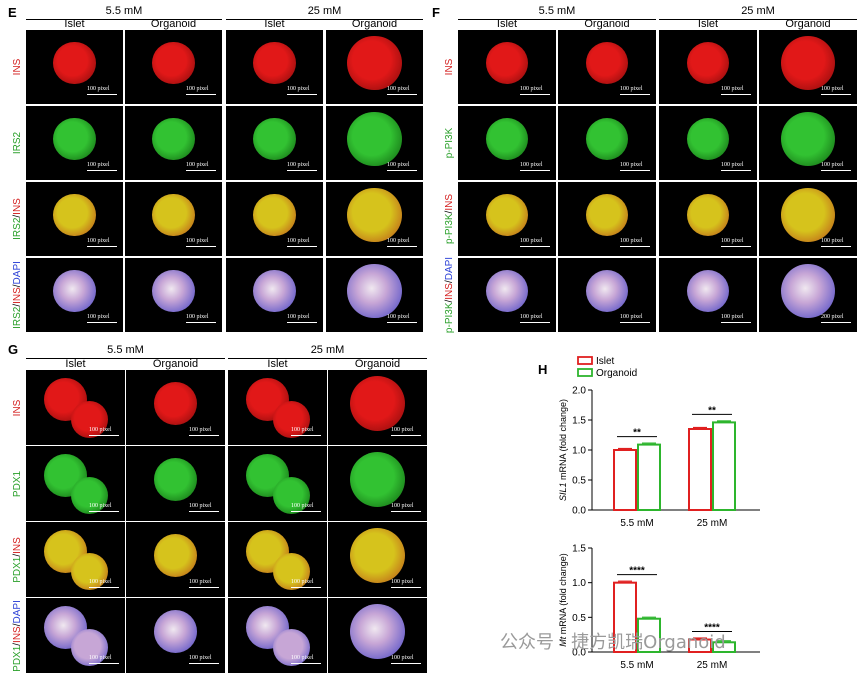 The width and height of the screenshot is (865, 676). Describe the element at coordinates (563, 641) in the screenshot. I see `y-axis-label-gene: Mt` at that location.